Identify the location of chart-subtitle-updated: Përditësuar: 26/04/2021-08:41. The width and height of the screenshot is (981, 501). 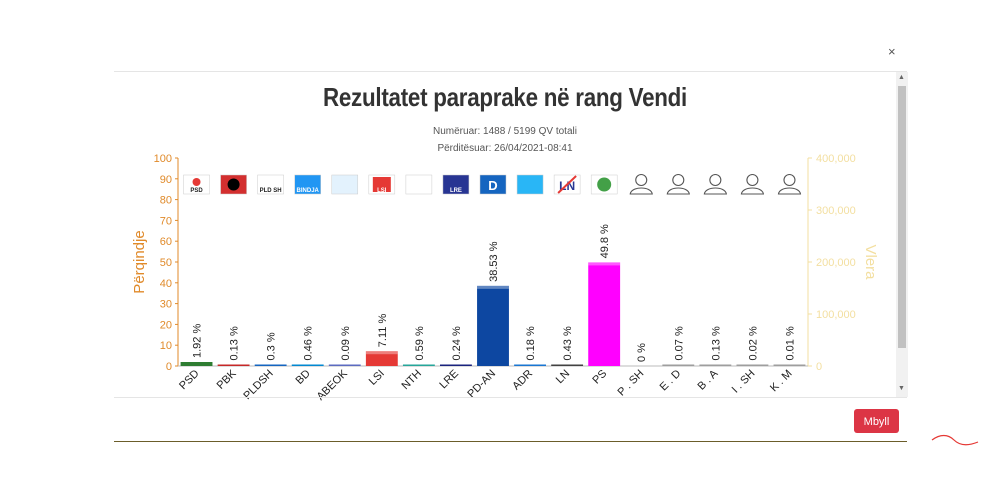
(505, 148).